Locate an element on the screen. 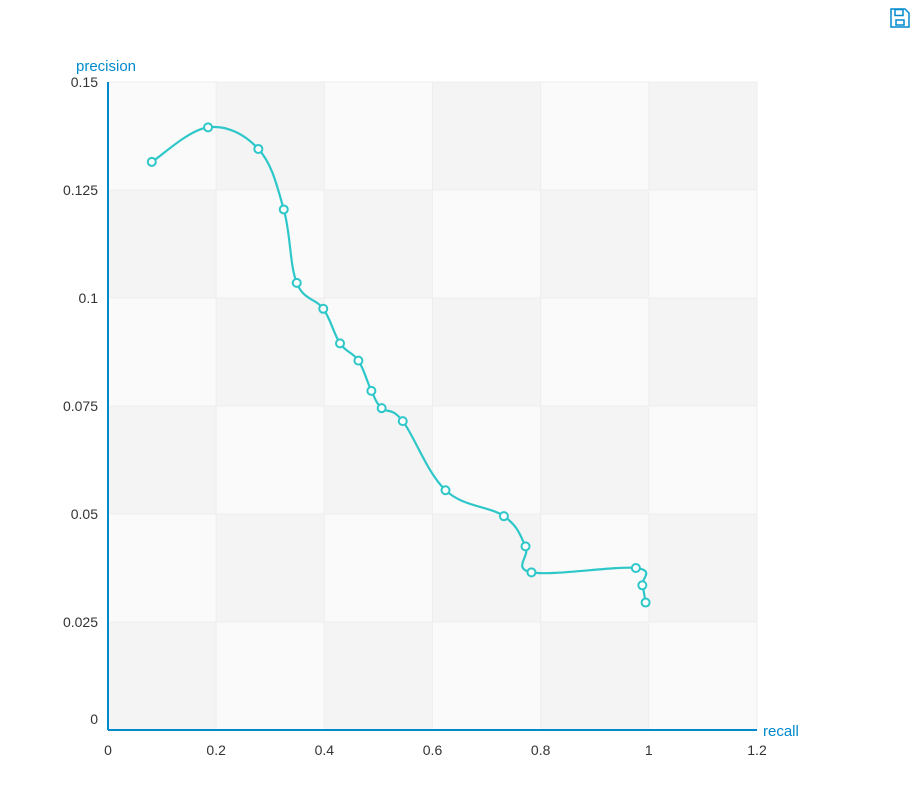 Image resolution: width=917 pixels, height=809 pixels. x-tick-label: 0.2 is located at coordinates (216, 750).